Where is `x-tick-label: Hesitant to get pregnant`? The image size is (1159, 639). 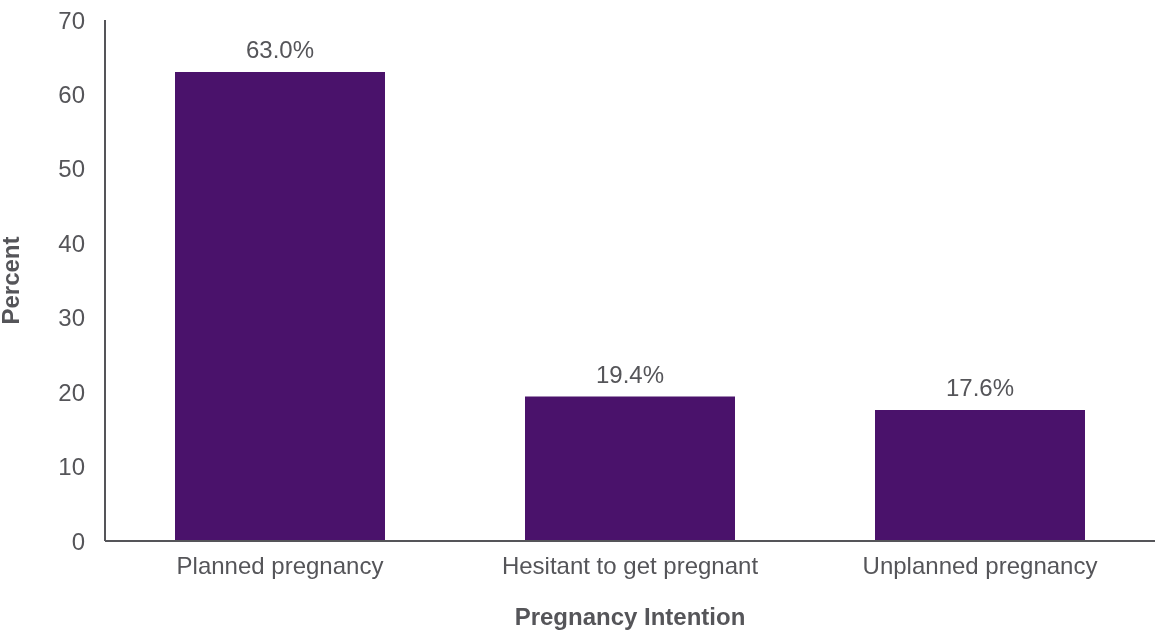
x-tick-label: Hesitant to get pregnant is located at coordinates (630, 566).